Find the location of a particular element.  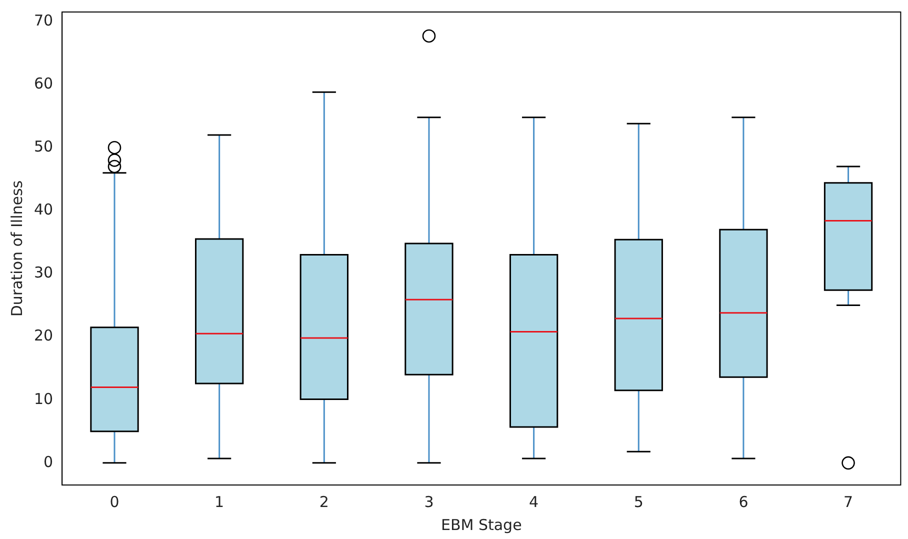

x-tick-label: 7 is located at coordinates (849, 501).